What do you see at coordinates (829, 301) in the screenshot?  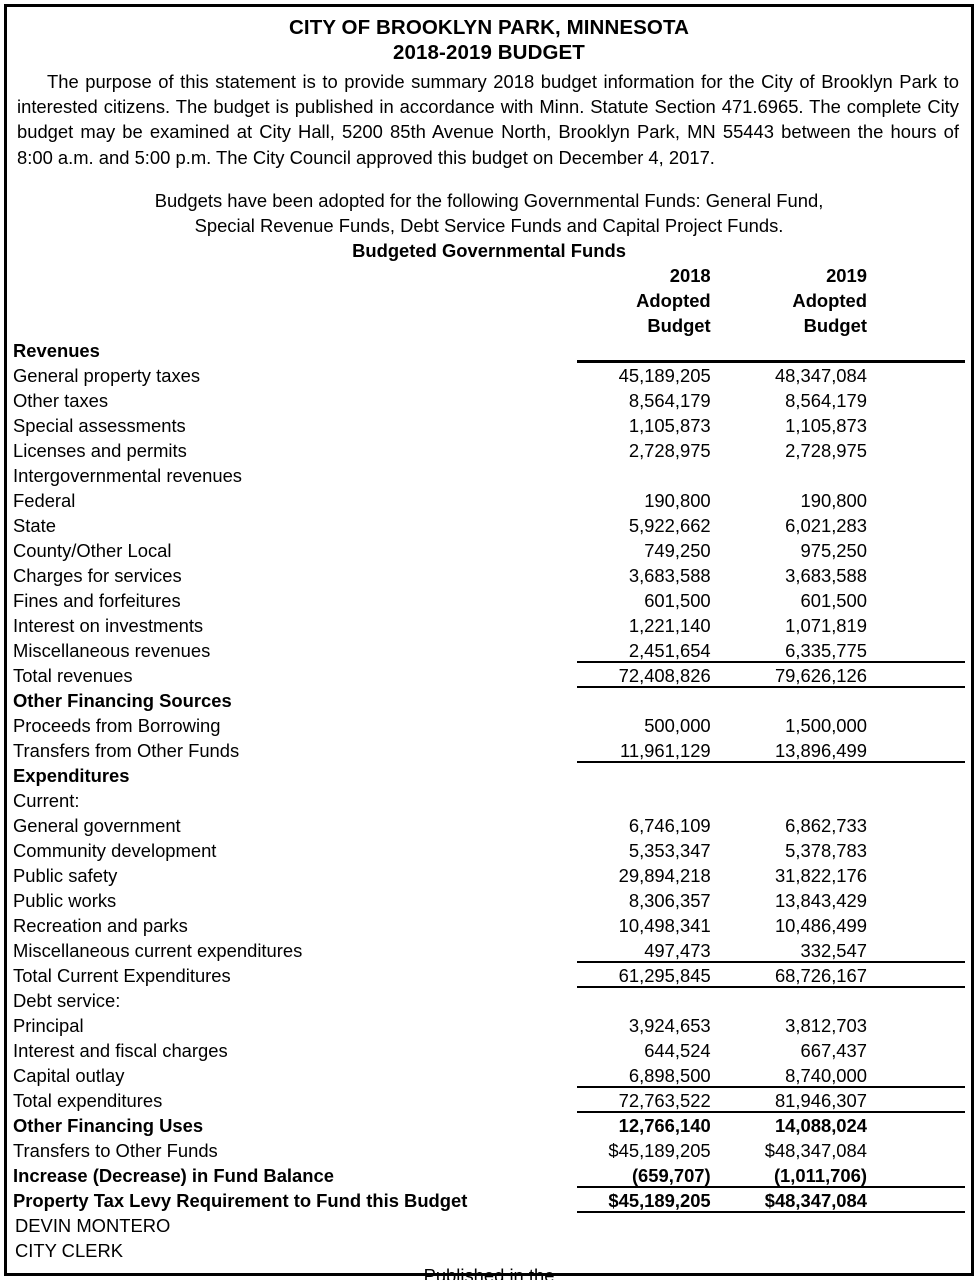 I see `col2-line2: Adopted` at bounding box center [829, 301].